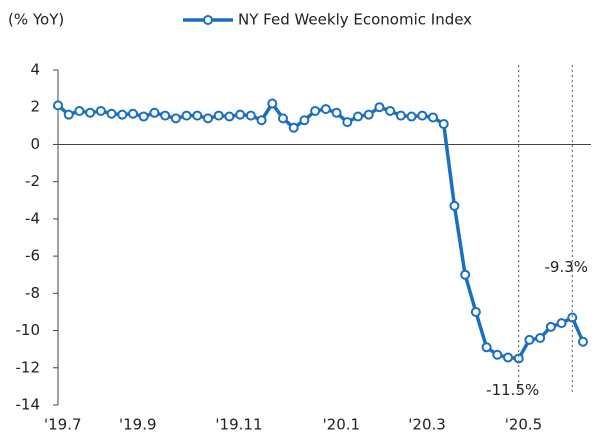  What do you see at coordinates (28, 367) in the screenshot?
I see `y-tick-label: -12` at bounding box center [28, 367].